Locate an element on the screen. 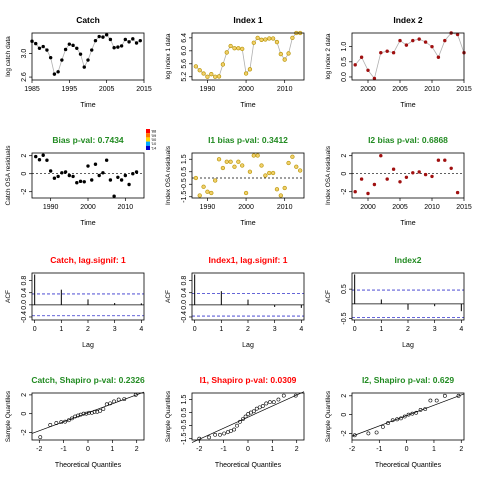 The height and width of the screenshot is (485, 480). catch-acf-xtick-label: 3 is located at coordinates (115, 329).